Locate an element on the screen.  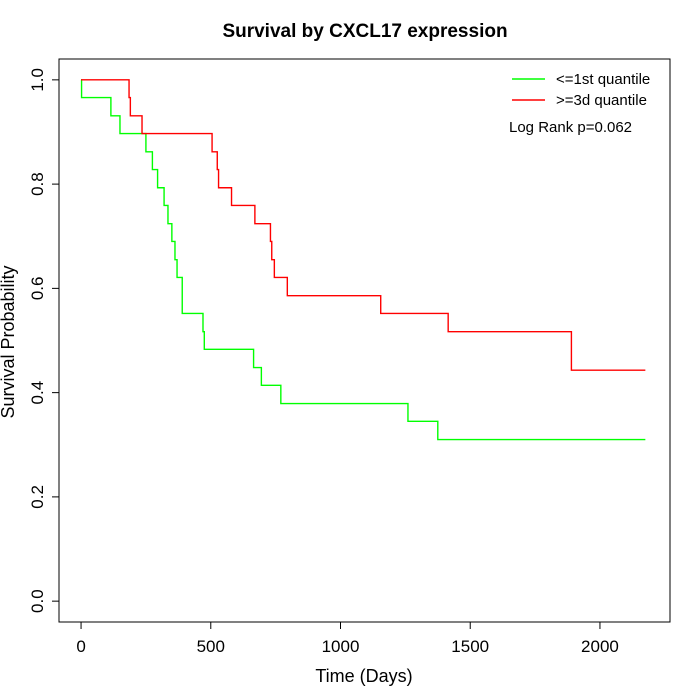
x-tick-label: 500 is located at coordinates (211, 646).